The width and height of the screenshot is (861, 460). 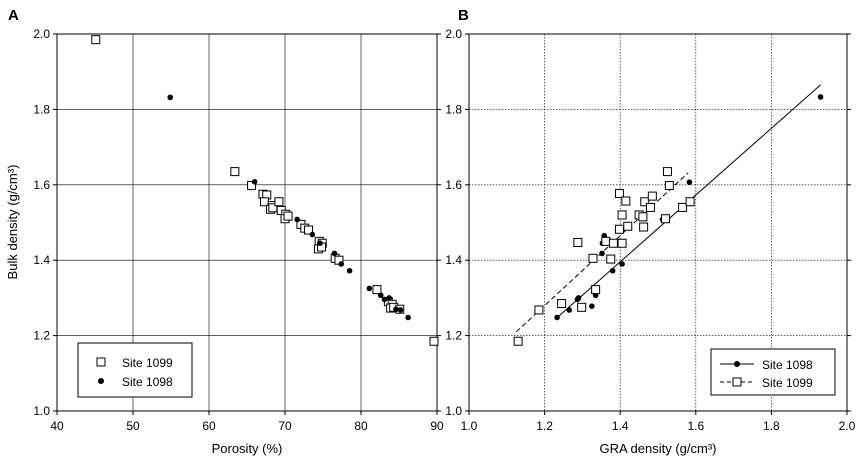 I want to click on x-tick-label: 40, so click(x=57, y=426).